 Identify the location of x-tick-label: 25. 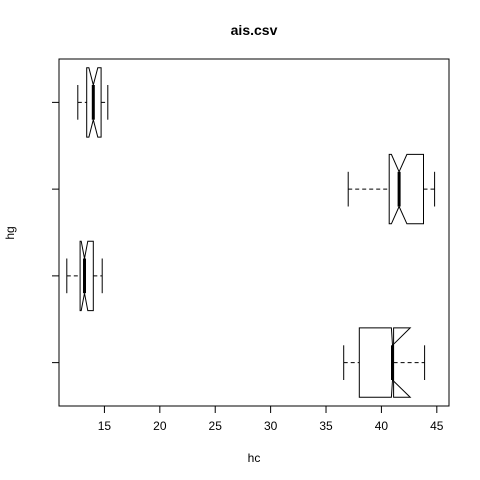
(216, 426).